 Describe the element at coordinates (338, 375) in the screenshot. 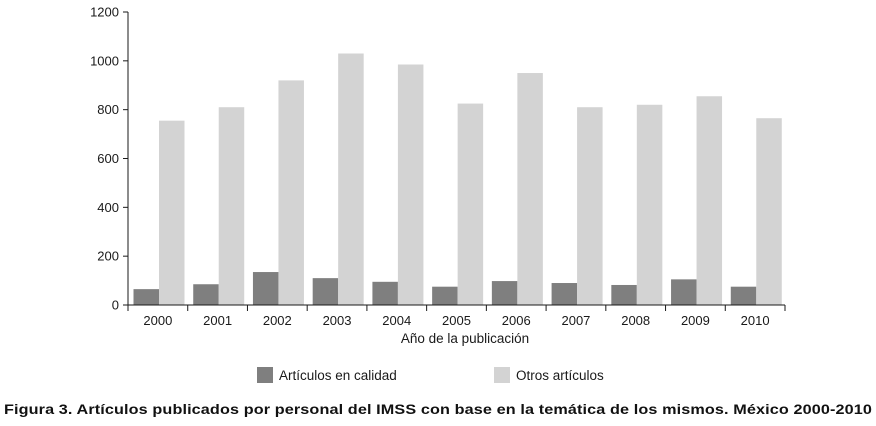

I see `legend-label-calidad: Artículos en calidad` at that location.